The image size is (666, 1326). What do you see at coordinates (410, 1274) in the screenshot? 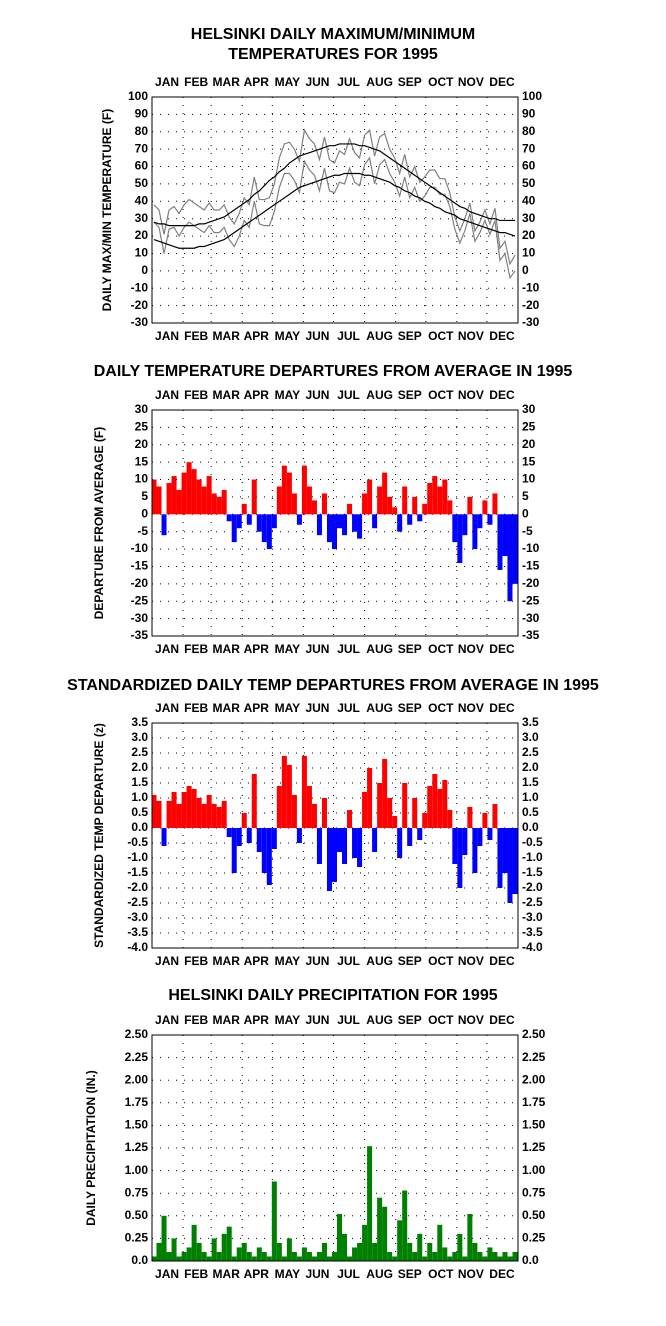
I see `x-tick-label-bottom: SEP` at bounding box center [410, 1274].